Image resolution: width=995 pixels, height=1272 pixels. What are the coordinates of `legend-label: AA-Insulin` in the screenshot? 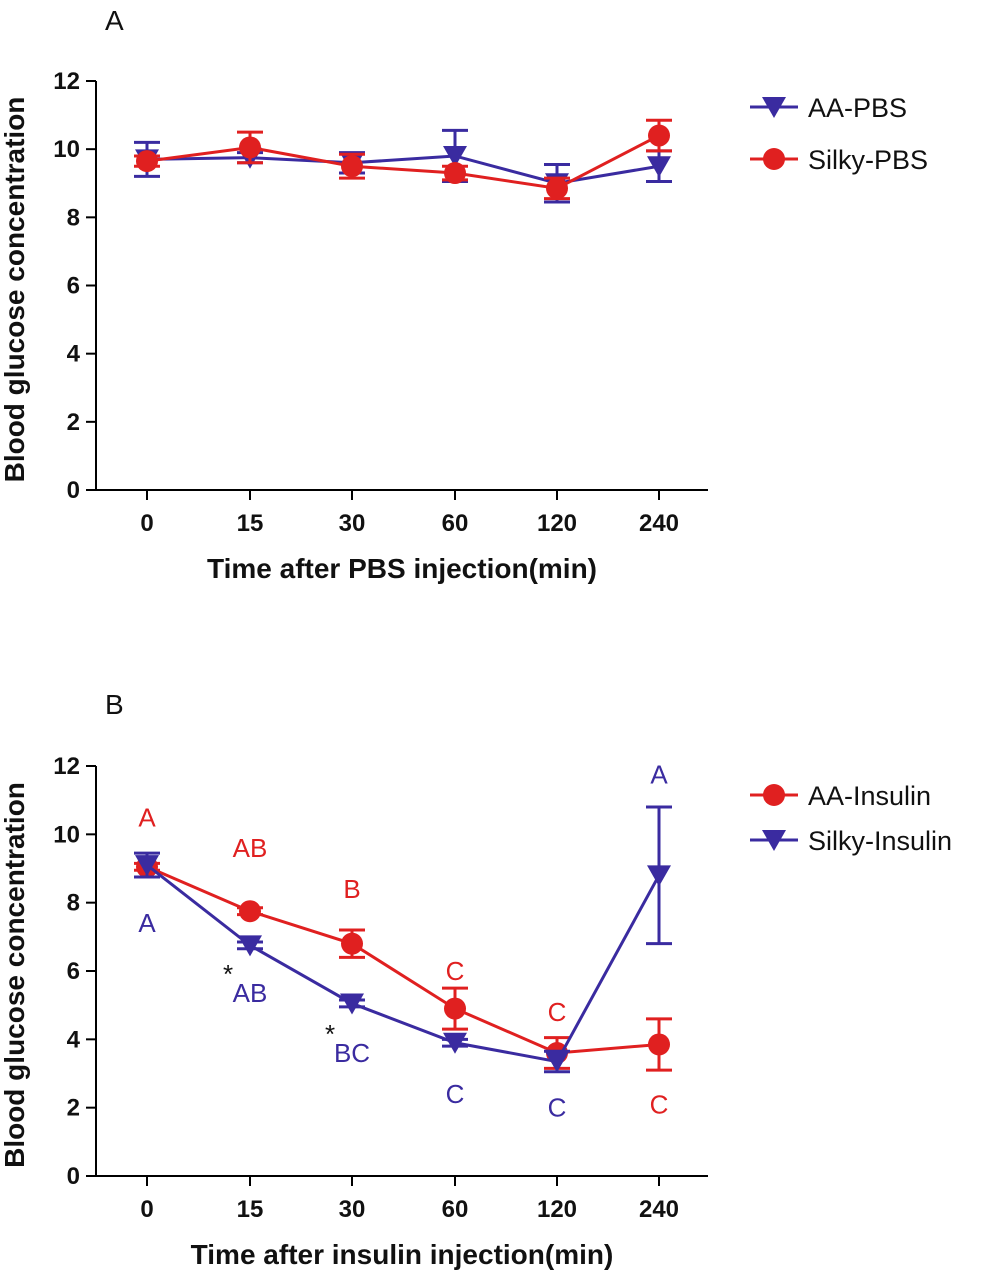 It's located at (869, 796).